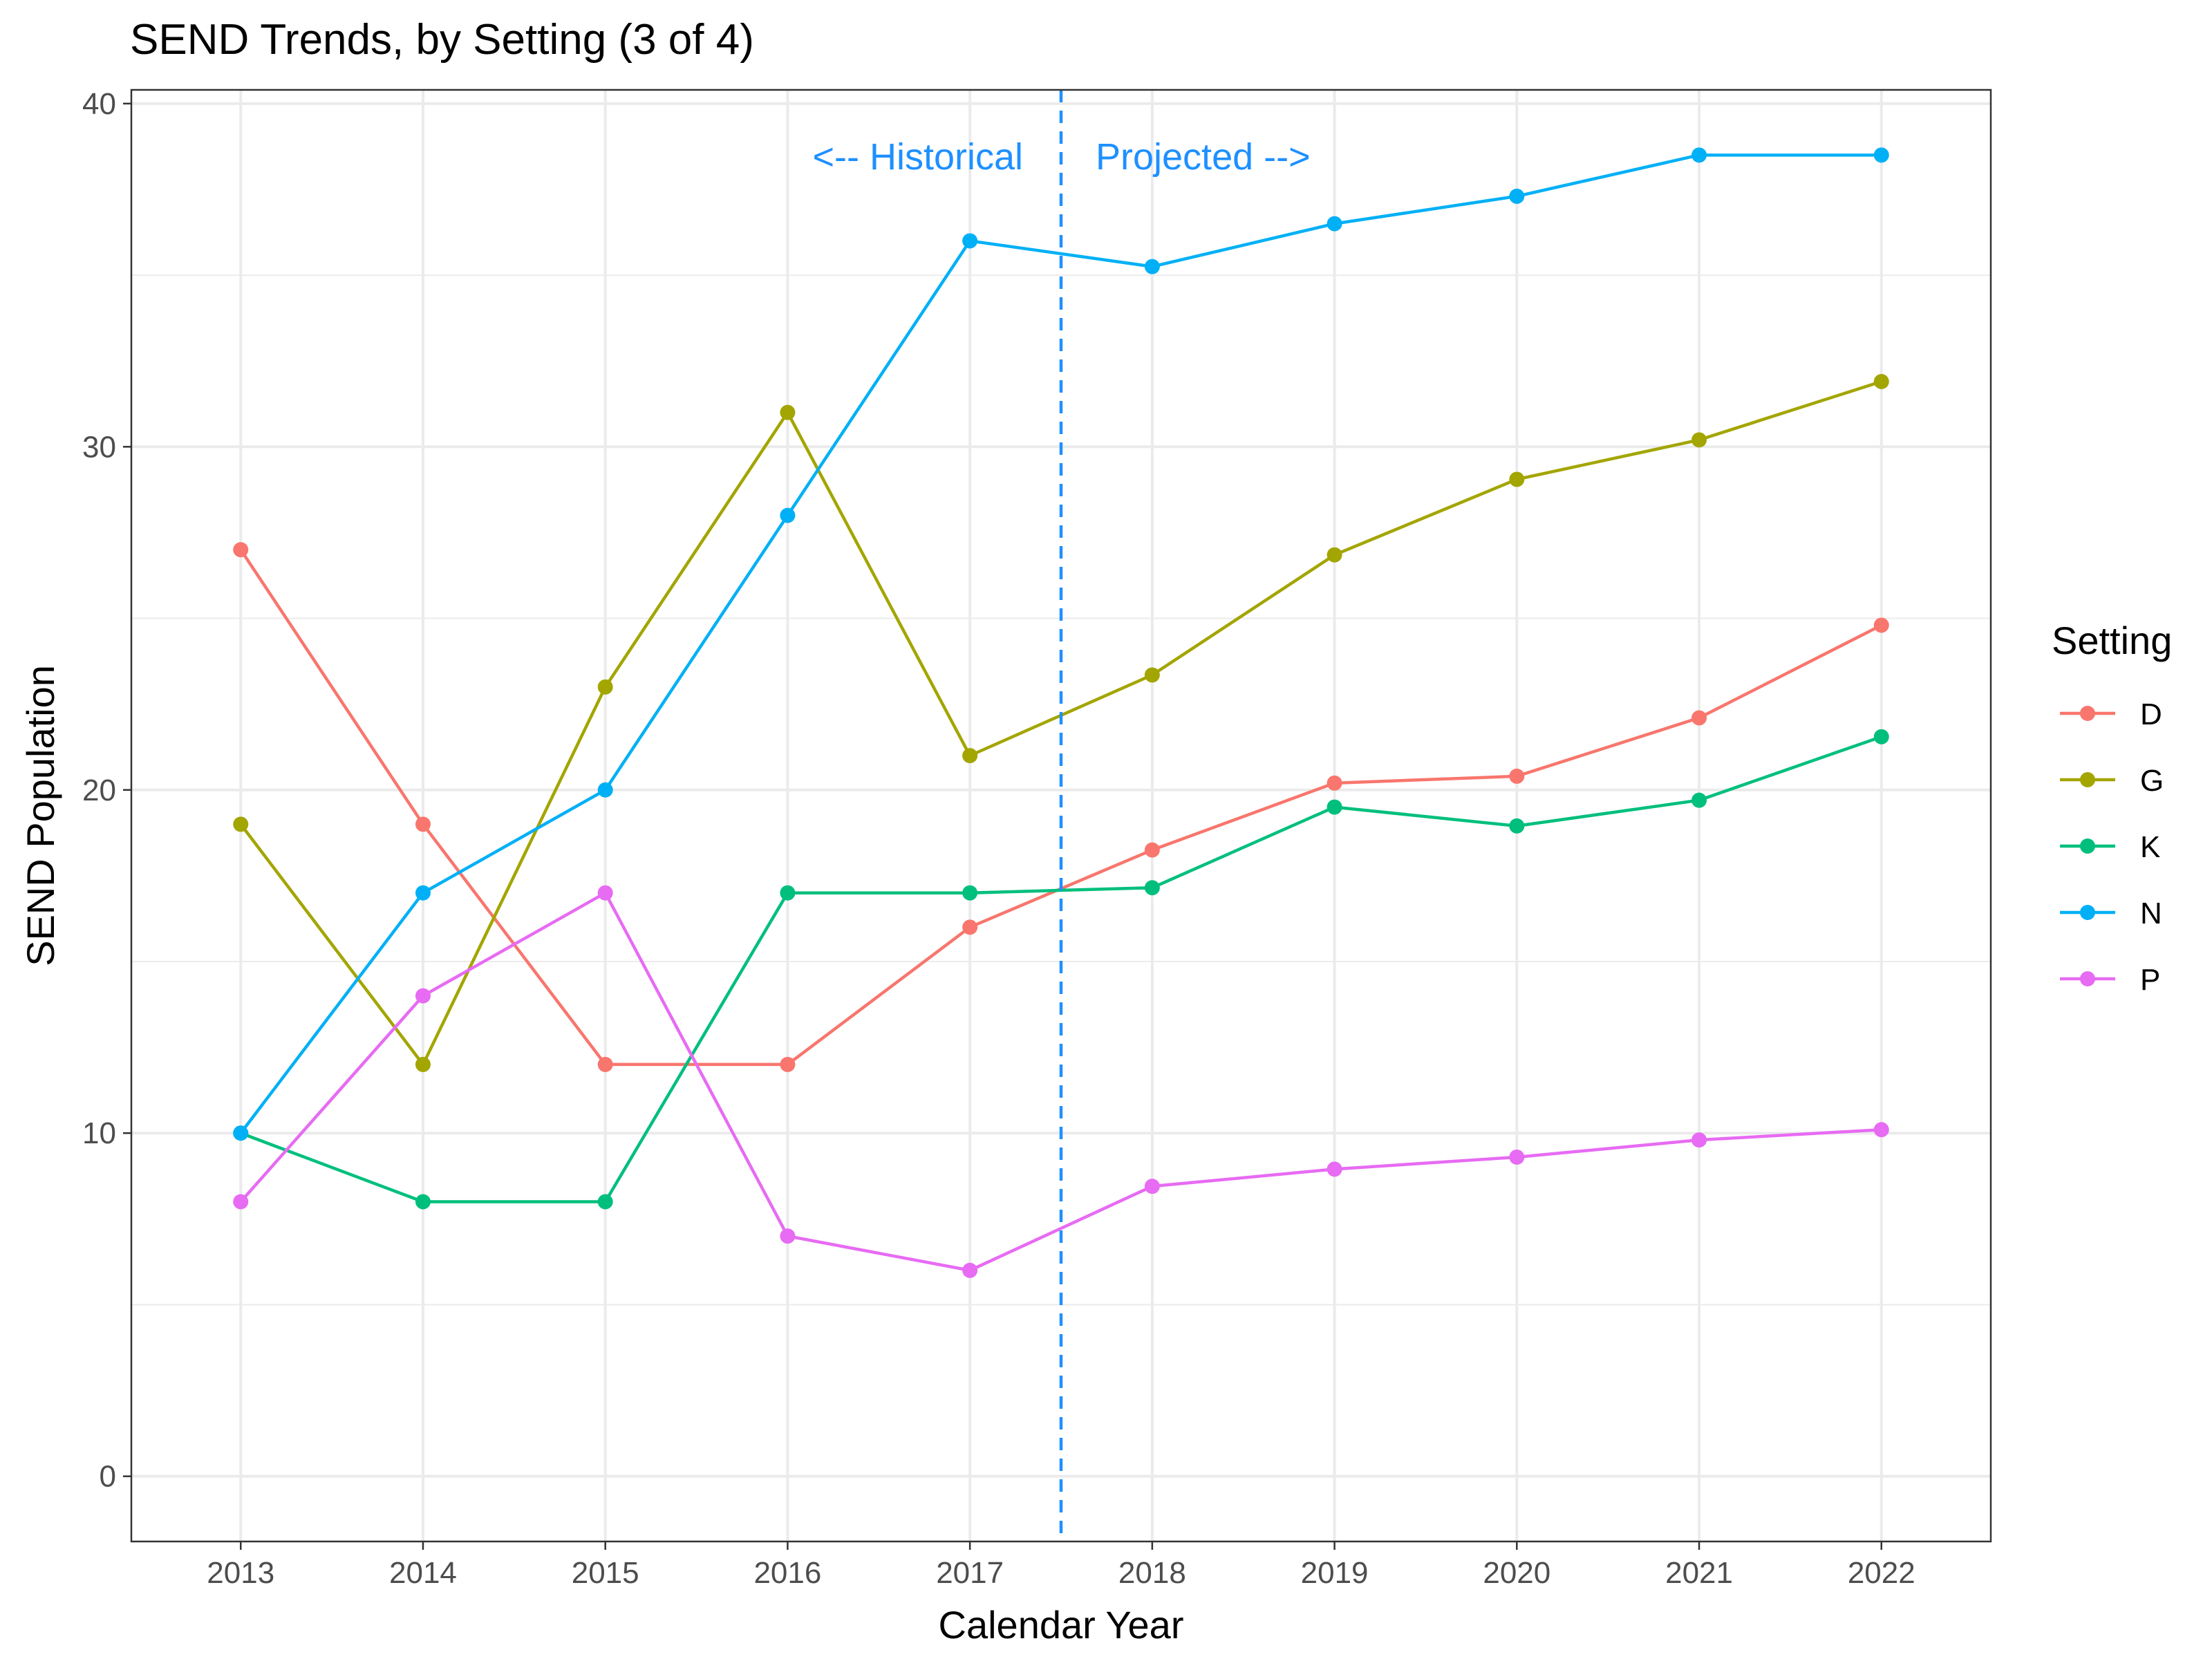 Image resolution: width=2212 pixels, height=1659 pixels. I want to click on data-point-N-2015, so click(605, 790).